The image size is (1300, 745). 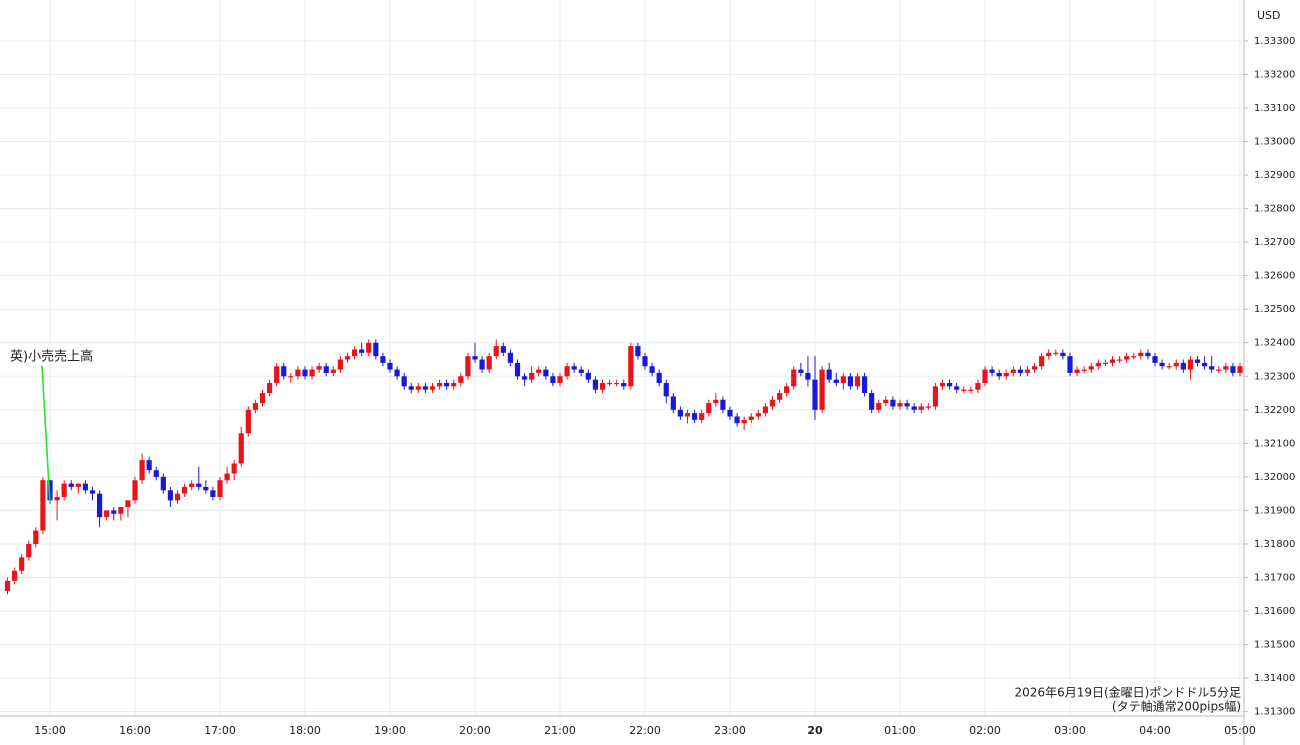 I want to click on y-tick-label: 1.33200, so click(x=1274, y=74).